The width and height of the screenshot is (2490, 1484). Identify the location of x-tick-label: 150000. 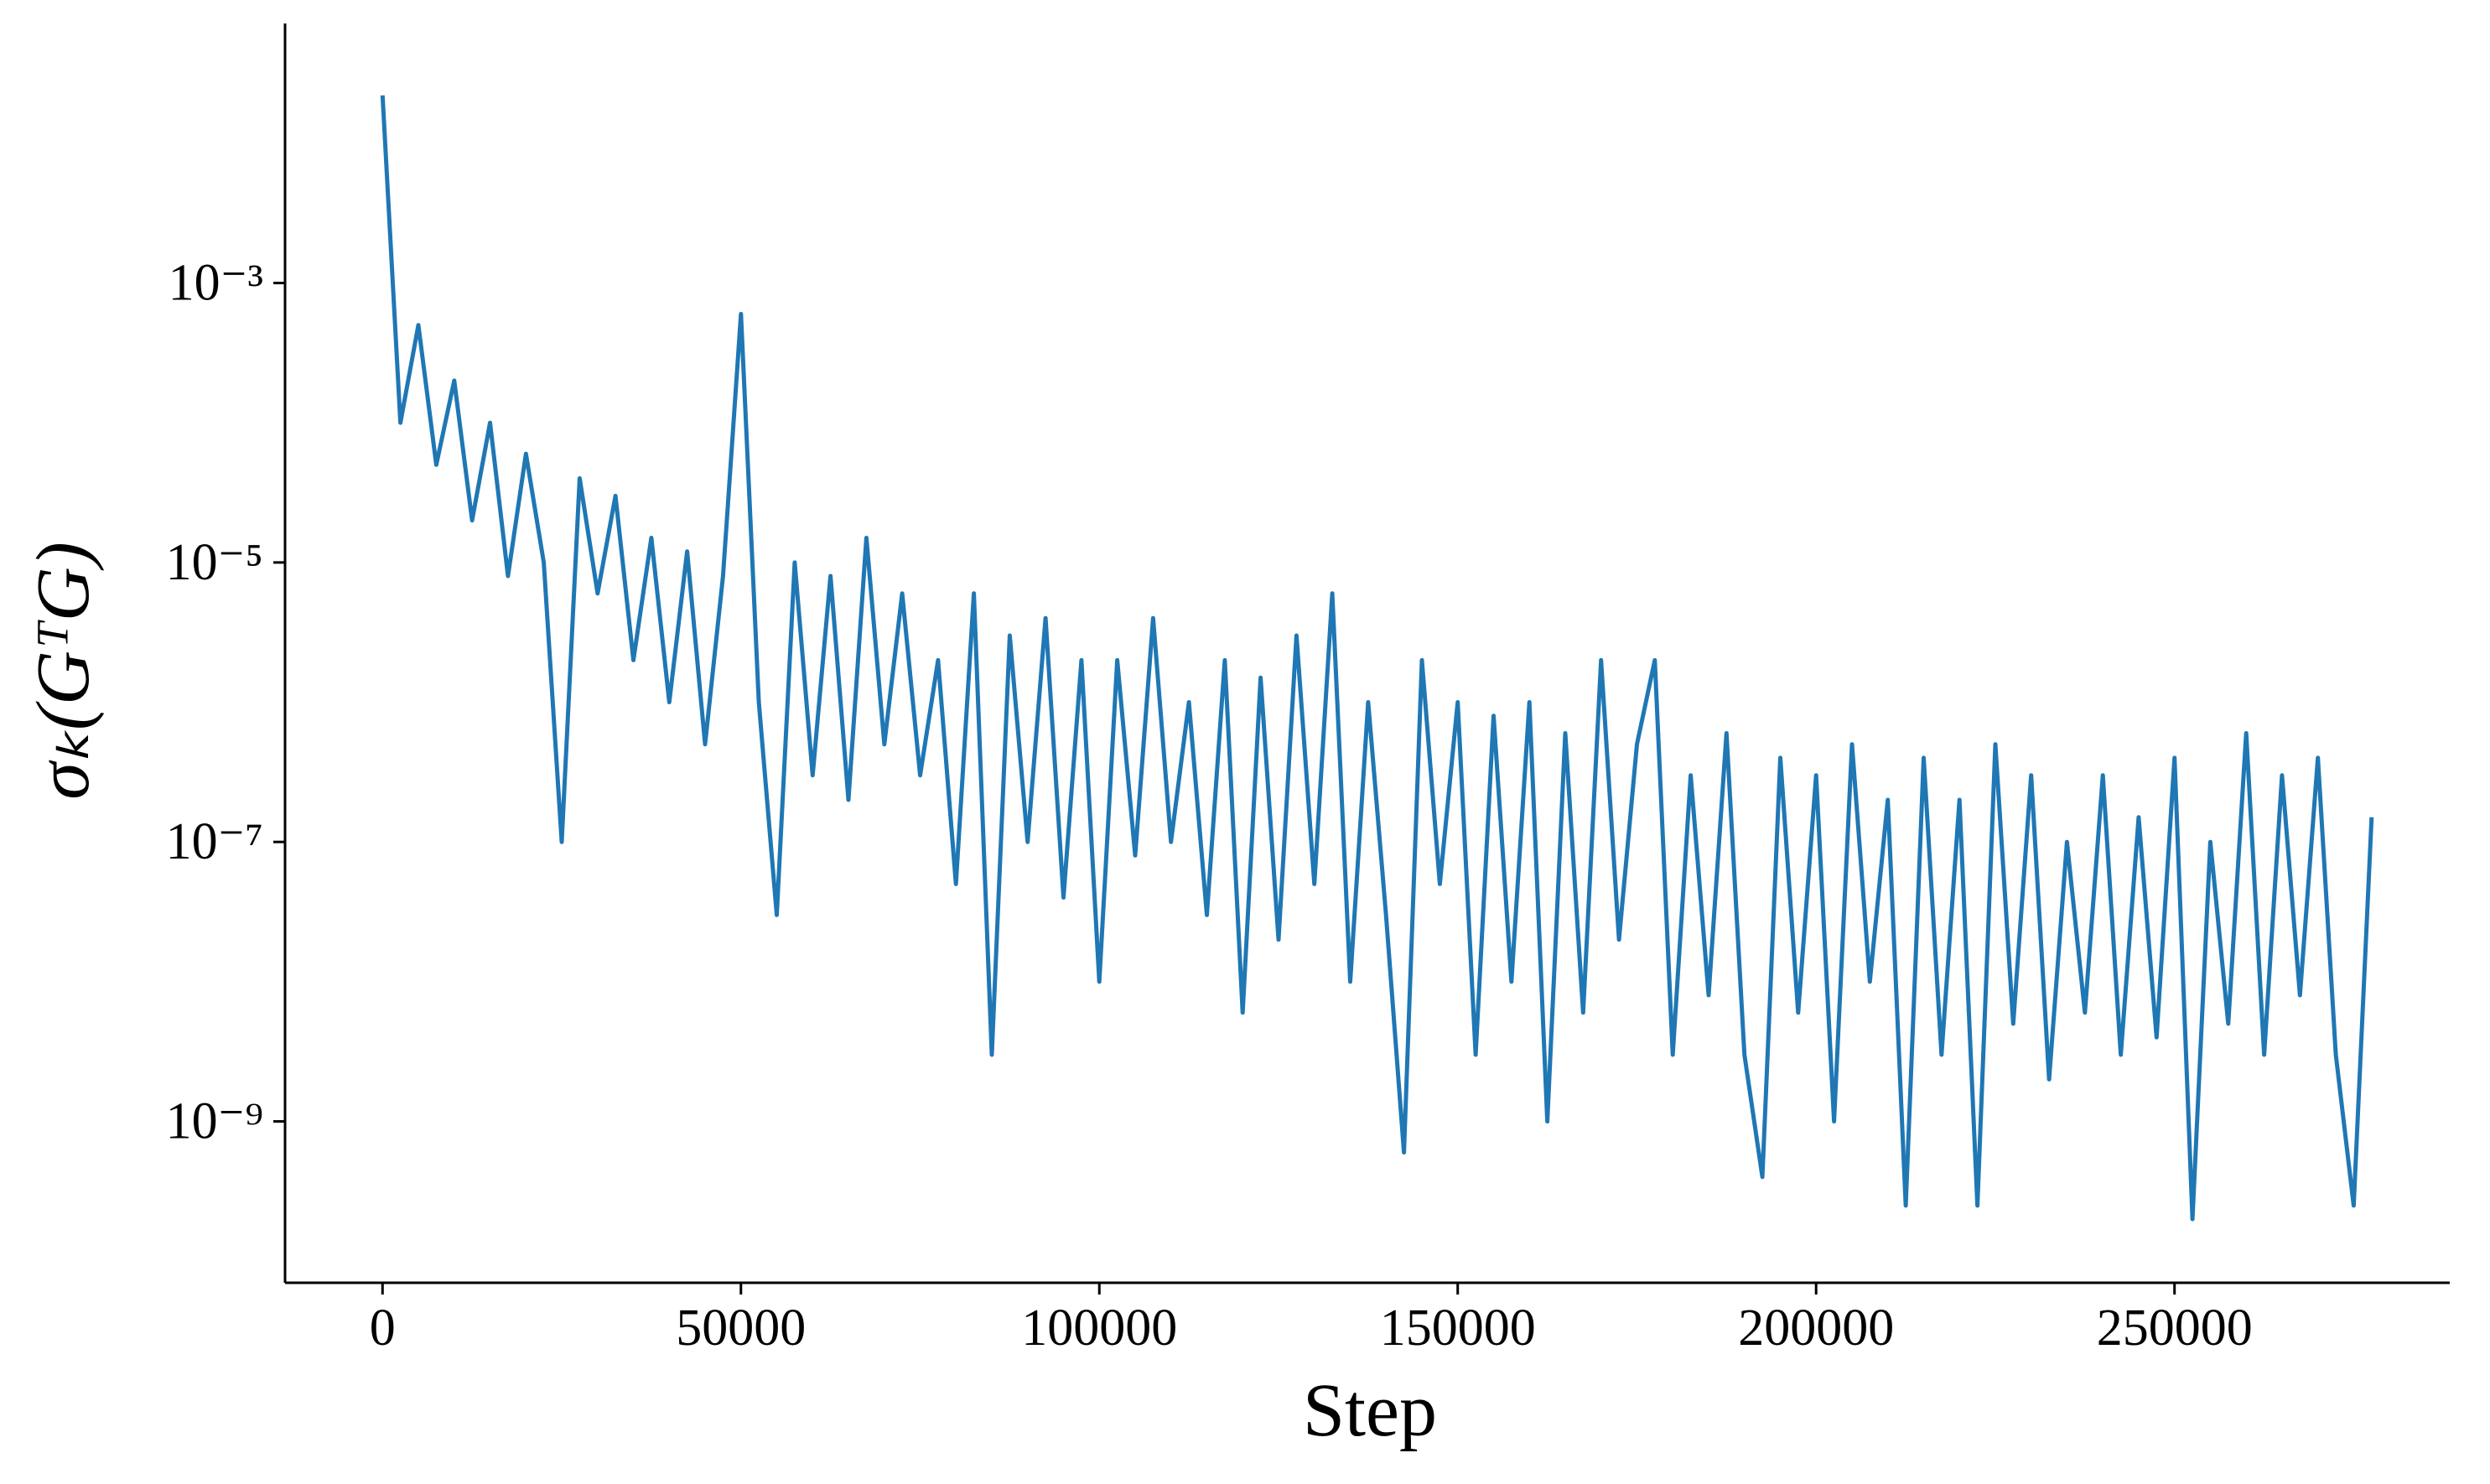
(1458, 1328).